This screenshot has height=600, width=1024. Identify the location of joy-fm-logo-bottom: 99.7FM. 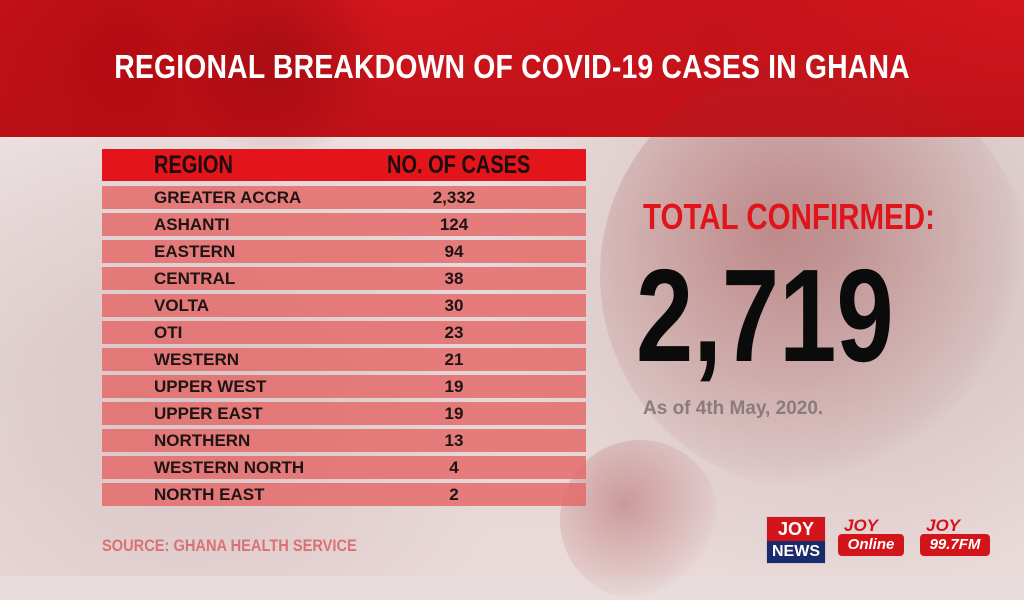
(955, 545).